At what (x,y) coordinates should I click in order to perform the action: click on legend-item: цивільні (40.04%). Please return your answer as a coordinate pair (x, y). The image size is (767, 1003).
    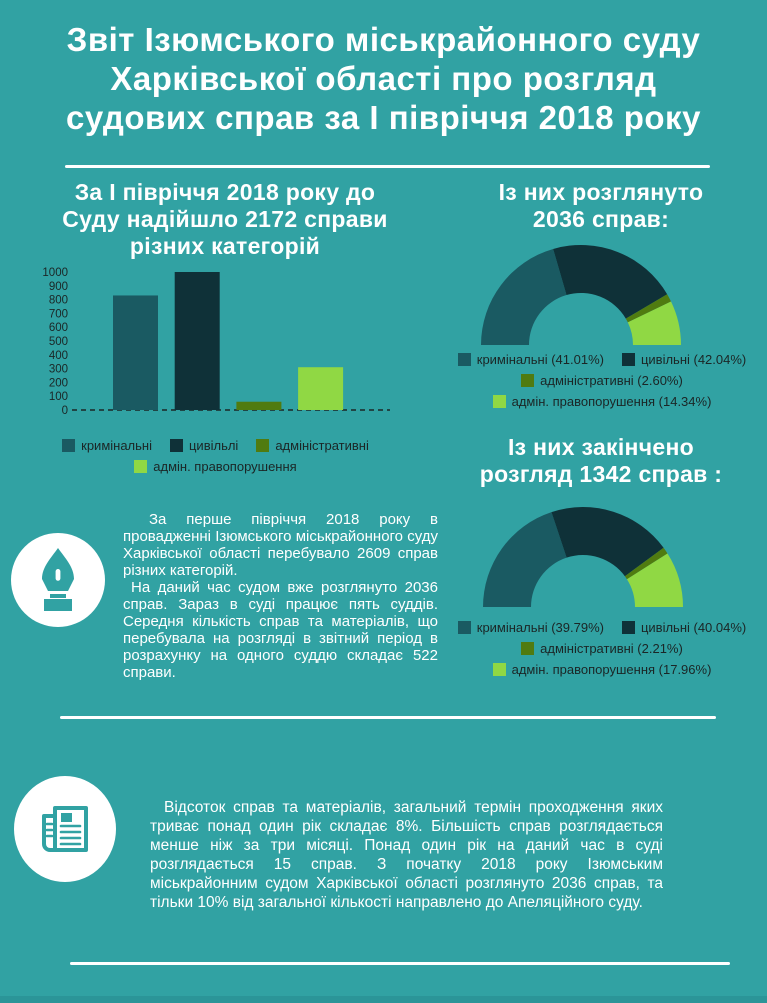
    Looking at the image, I should click on (684, 627).